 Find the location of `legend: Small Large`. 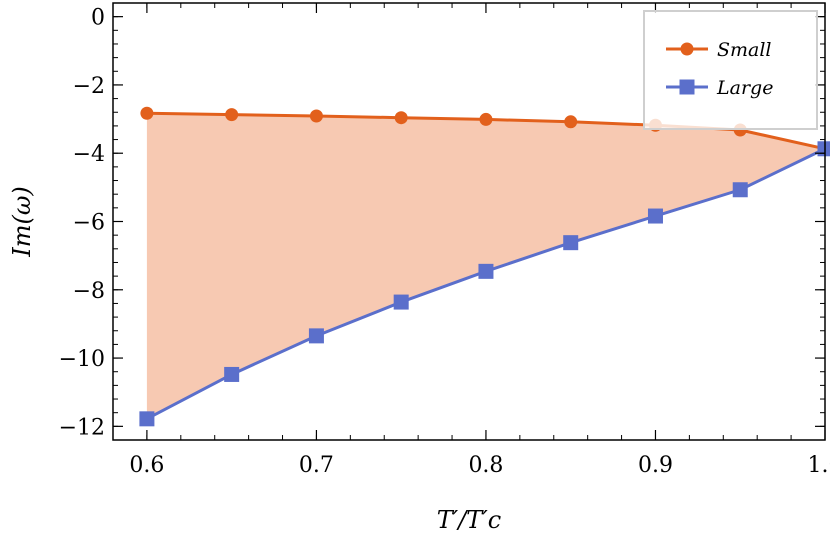

legend: Small Large is located at coordinates (730, 70).